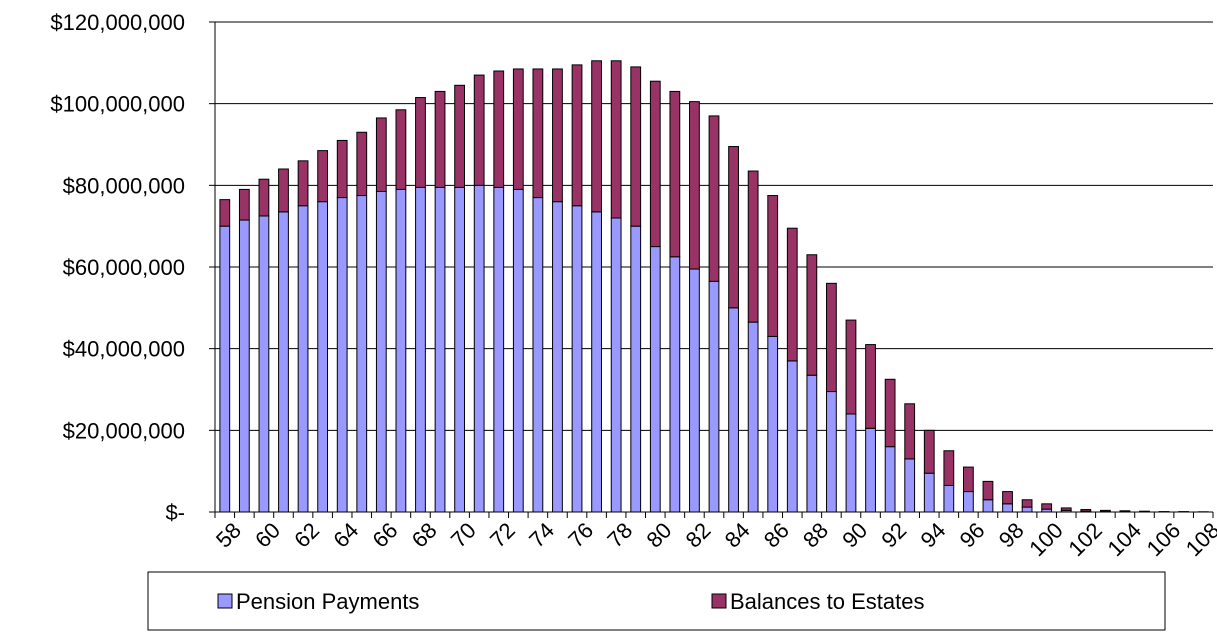  What do you see at coordinates (1124, 540) in the screenshot?
I see `x-tick-label: 104` at bounding box center [1124, 540].